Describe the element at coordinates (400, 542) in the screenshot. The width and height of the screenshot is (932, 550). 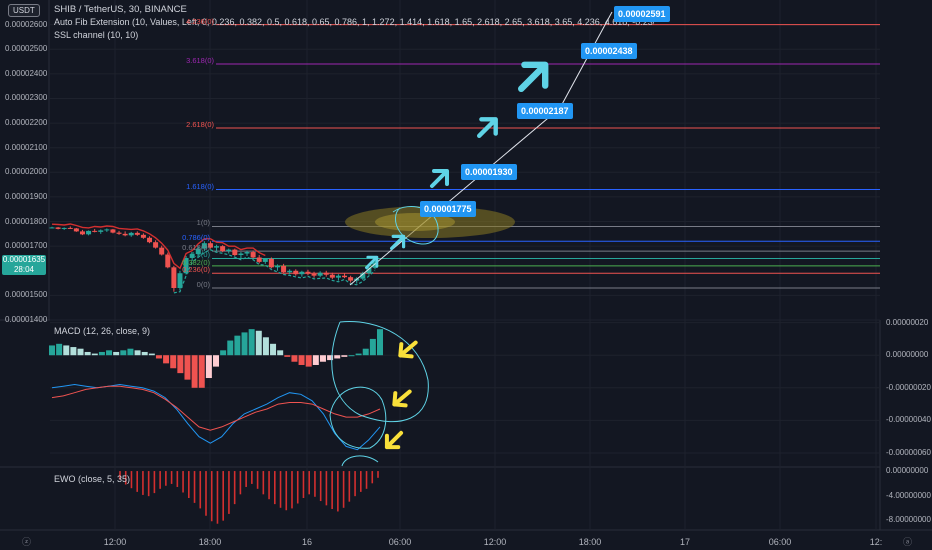
I see `x-axis-tick: 06:00` at that location.